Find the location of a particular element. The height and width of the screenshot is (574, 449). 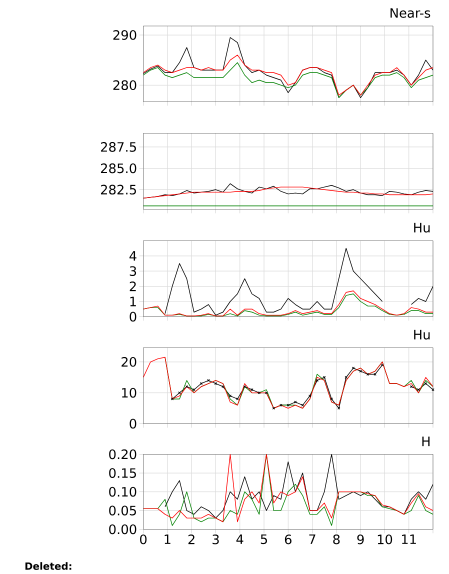

chart-title: Near-s is located at coordinates (410, 13).